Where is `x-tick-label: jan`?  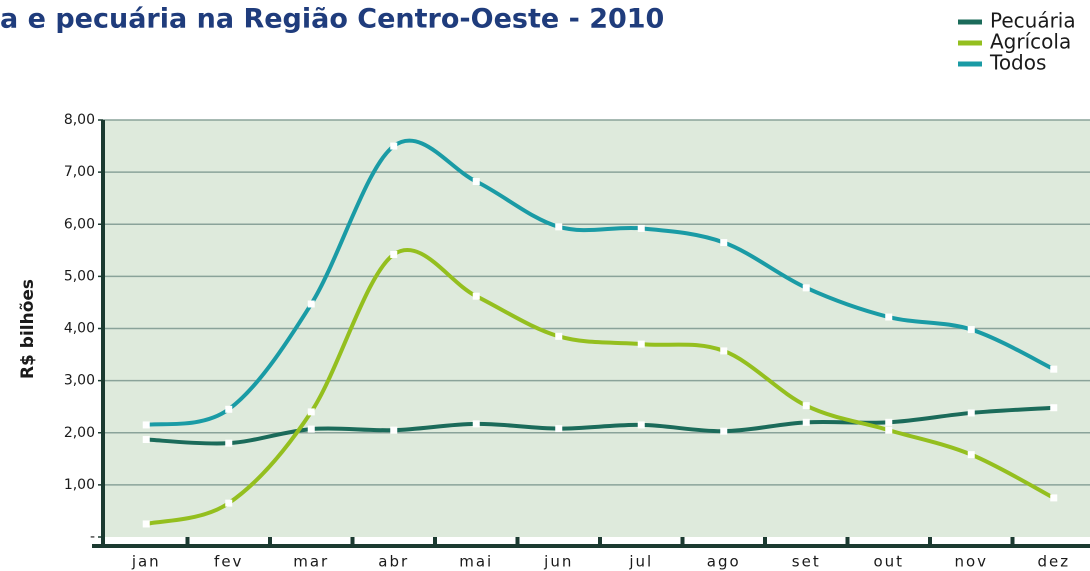 x-tick-label: jan is located at coordinates (146, 562).